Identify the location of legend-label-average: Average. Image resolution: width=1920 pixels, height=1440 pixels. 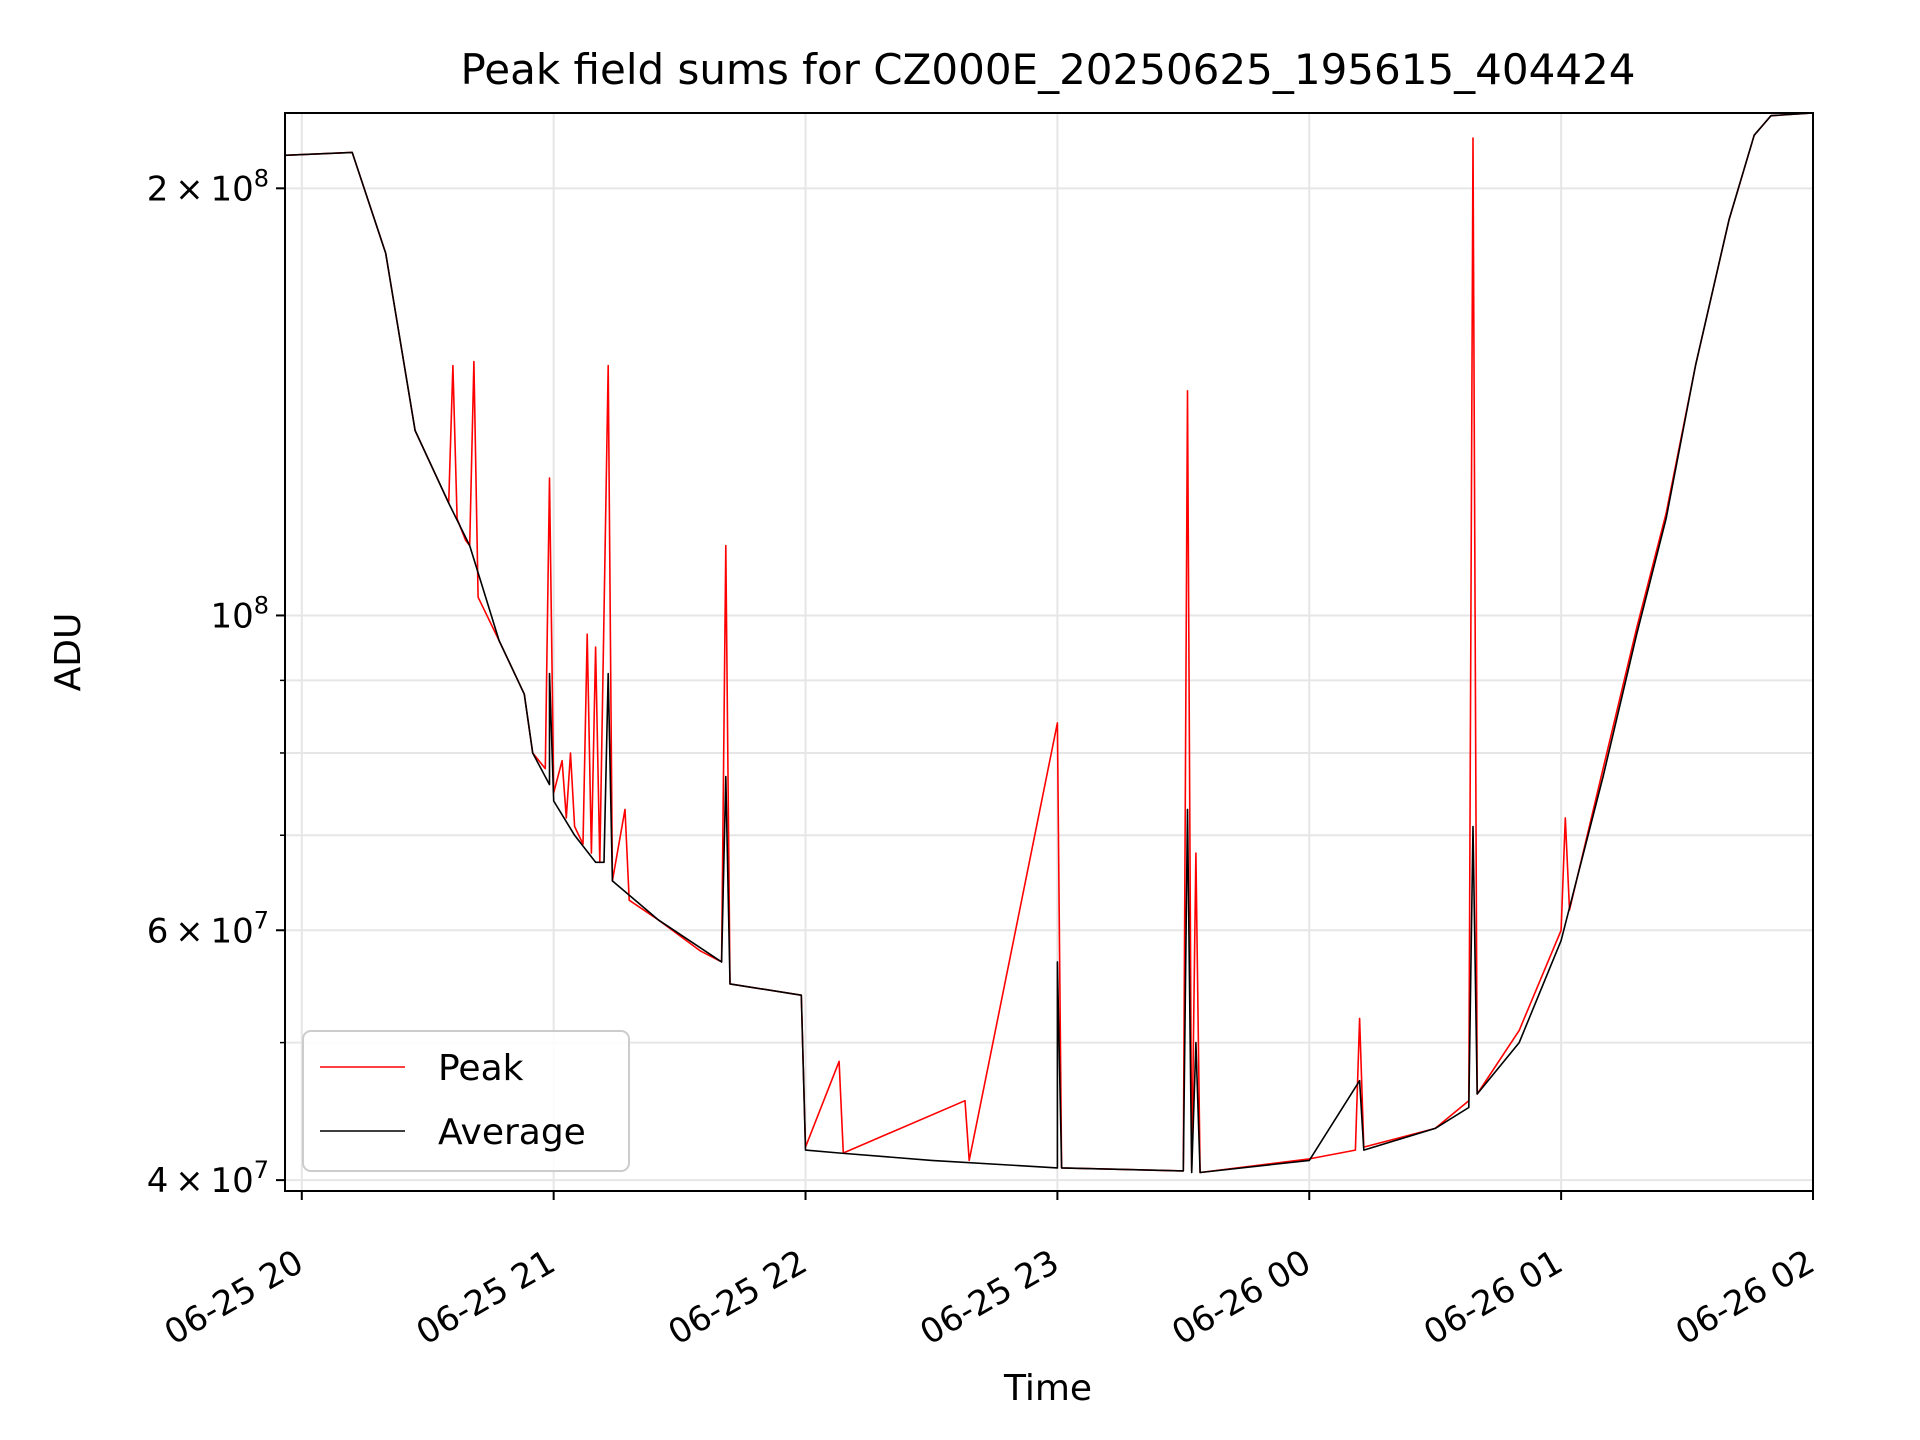
(512, 1132).